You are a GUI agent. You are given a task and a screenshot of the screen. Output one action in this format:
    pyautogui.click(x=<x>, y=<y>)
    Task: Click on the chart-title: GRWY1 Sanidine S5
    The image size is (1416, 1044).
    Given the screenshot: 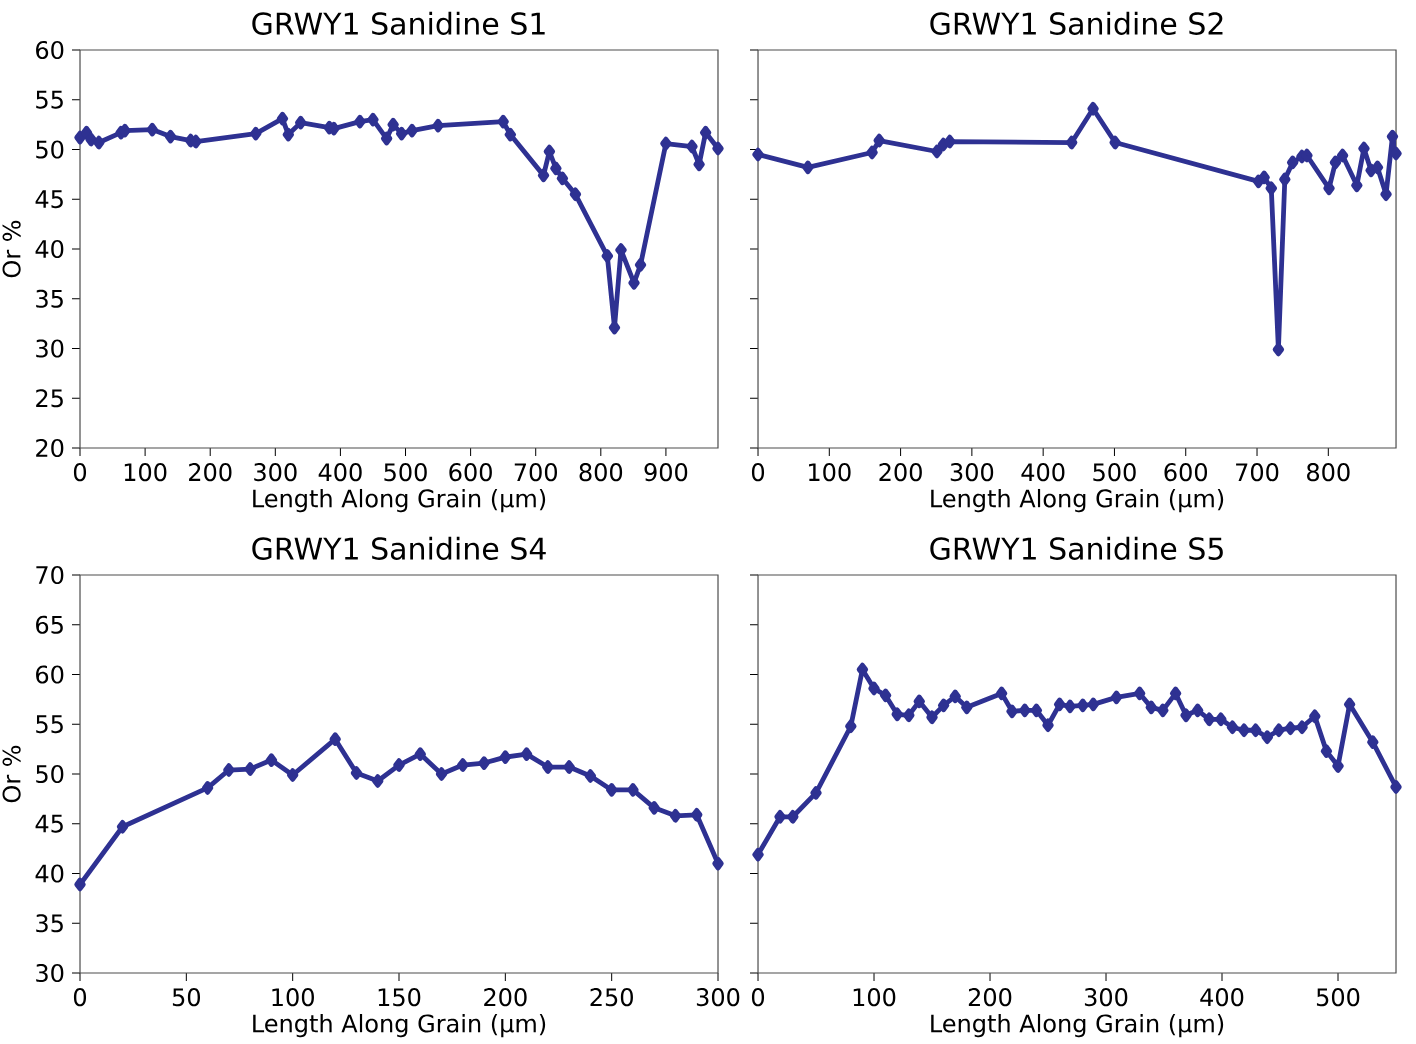 What is the action you would take?
    pyautogui.click(x=1076, y=548)
    